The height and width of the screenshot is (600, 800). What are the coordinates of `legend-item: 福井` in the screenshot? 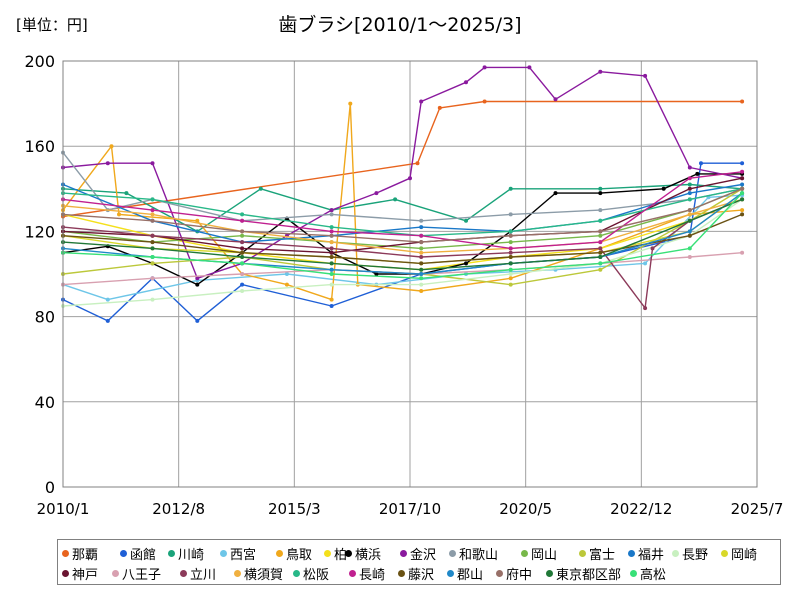 It's located at (646, 553).